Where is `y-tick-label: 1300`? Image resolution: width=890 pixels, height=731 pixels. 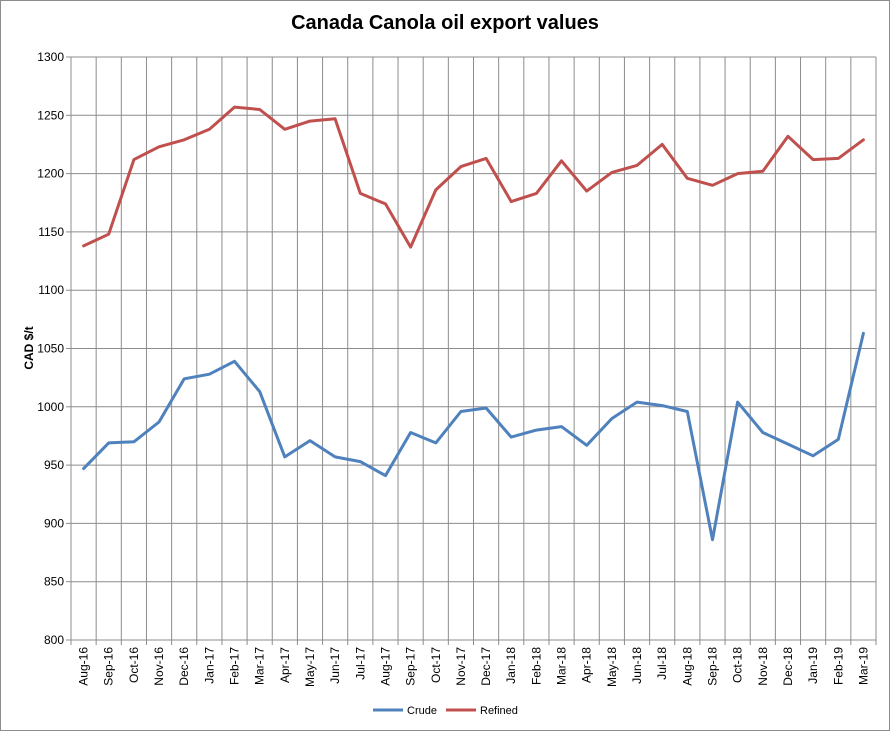 y-tick-label: 1300 is located at coordinates (50, 57).